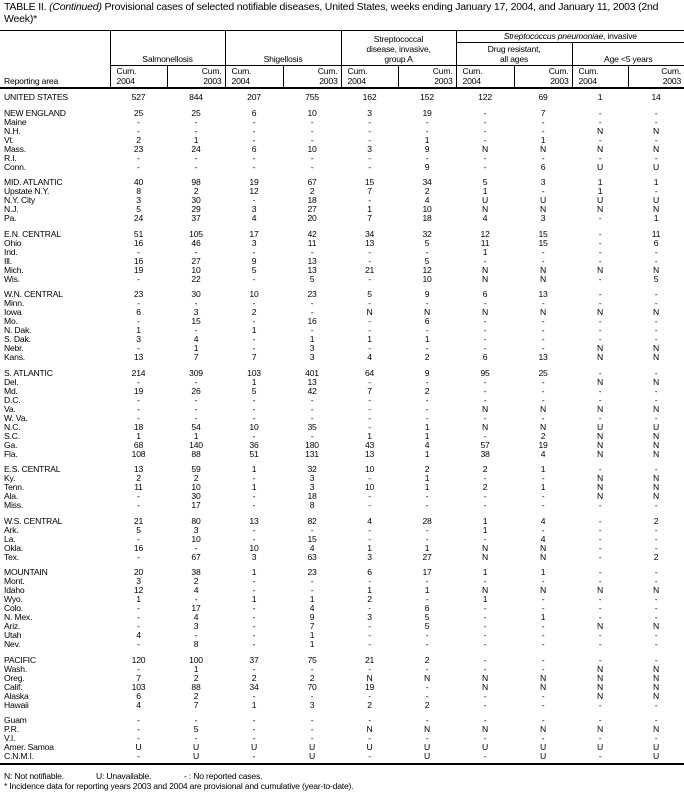 This screenshot has width=684, height=798. Describe the element at coordinates (196, 572) in the screenshot. I see `value-cell: 38` at that location.